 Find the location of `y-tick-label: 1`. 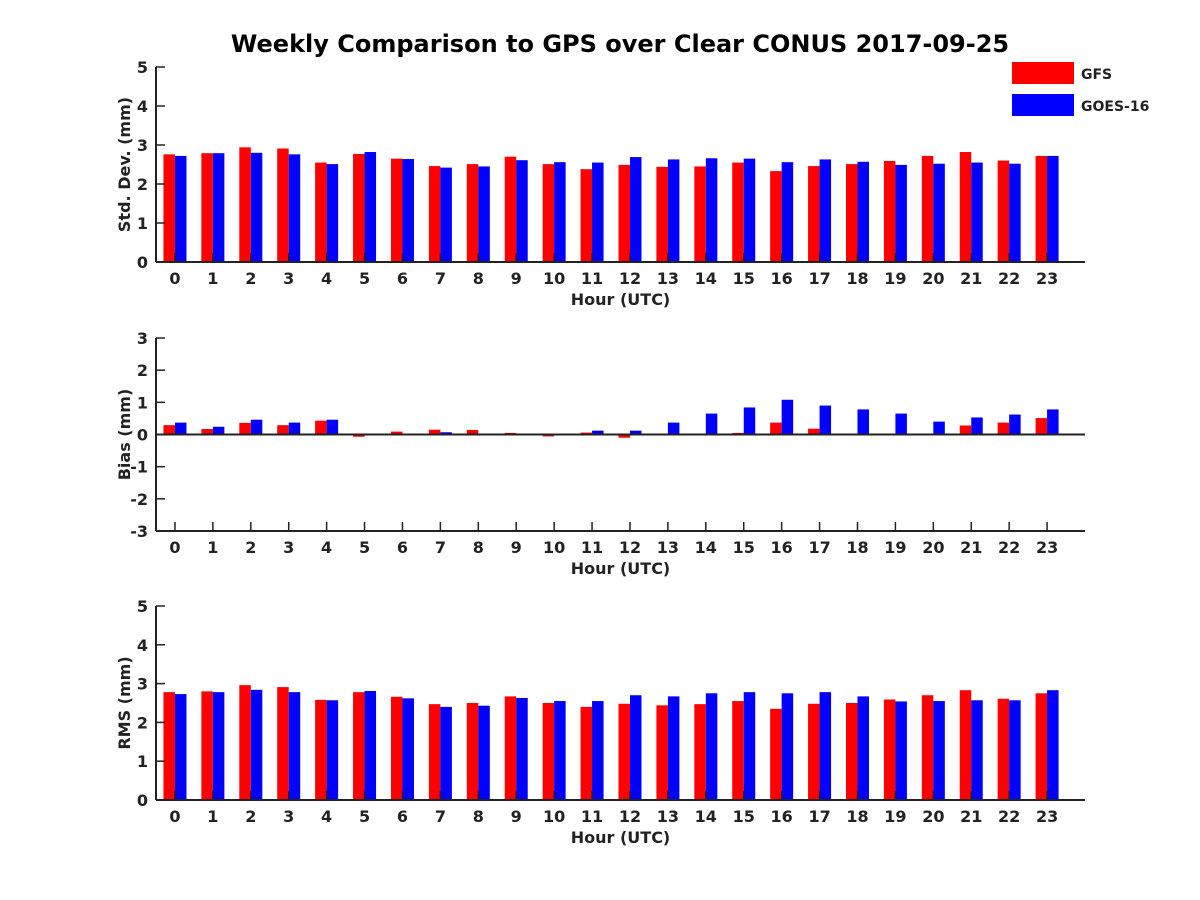

y-tick-label: 1 is located at coordinates (142, 223).